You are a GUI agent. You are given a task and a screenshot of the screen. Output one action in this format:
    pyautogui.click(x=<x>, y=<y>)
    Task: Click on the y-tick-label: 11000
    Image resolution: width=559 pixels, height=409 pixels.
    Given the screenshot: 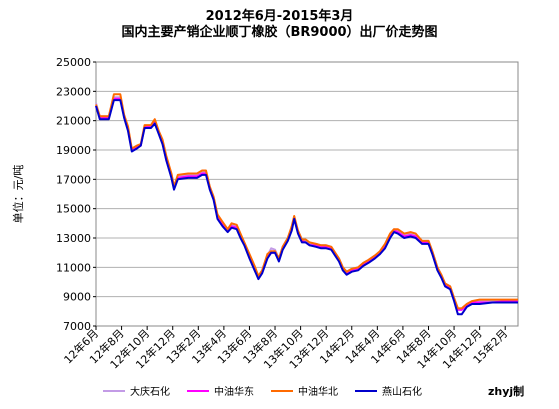 What is the action you would take?
    pyautogui.click(x=73, y=267)
    